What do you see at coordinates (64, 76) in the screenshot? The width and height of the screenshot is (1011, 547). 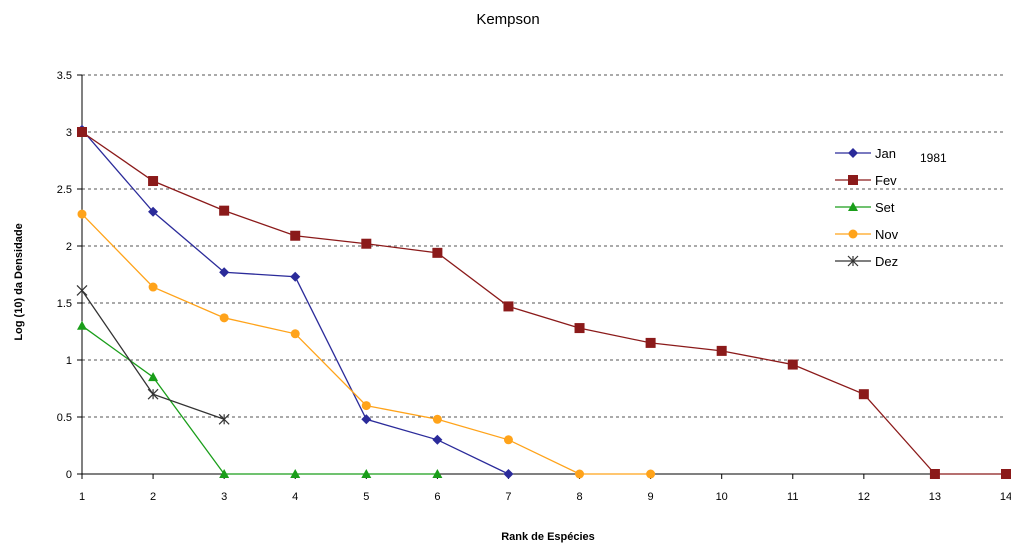 I see `y-tick-label: 3.5` at bounding box center [64, 76].